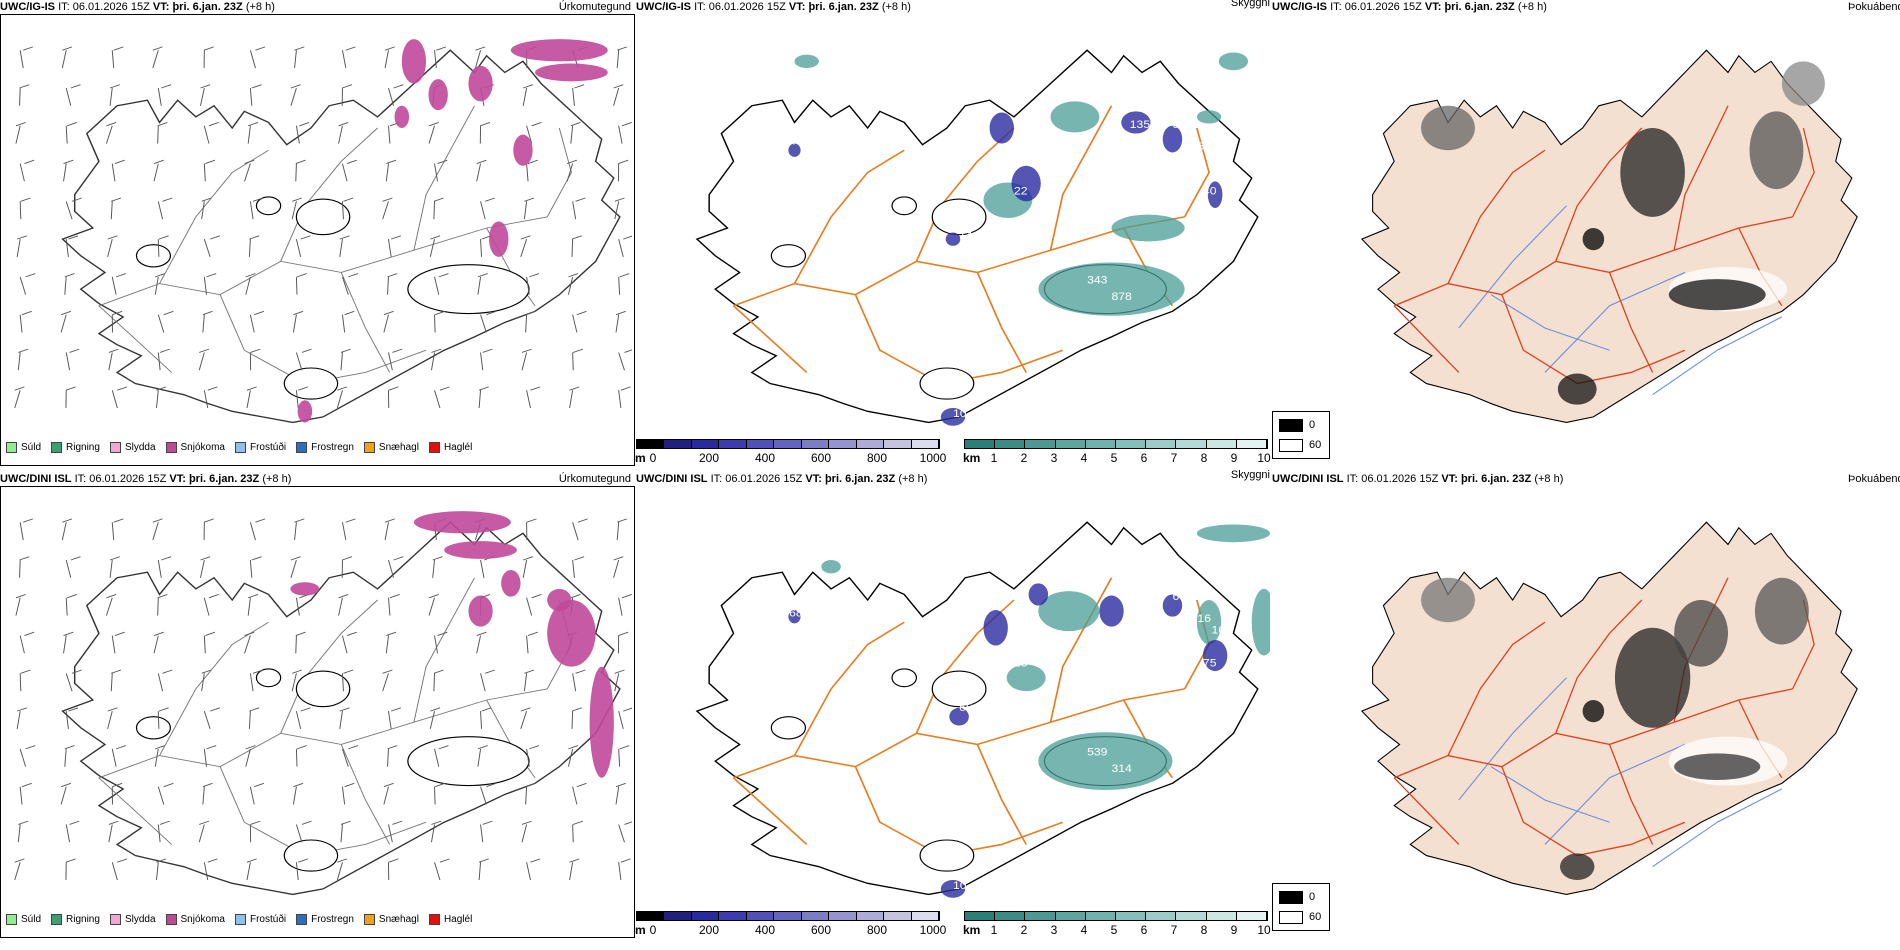  What do you see at coordinates (23, 447) in the screenshot?
I see `legend-item: Súld` at bounding box center [23, 447].